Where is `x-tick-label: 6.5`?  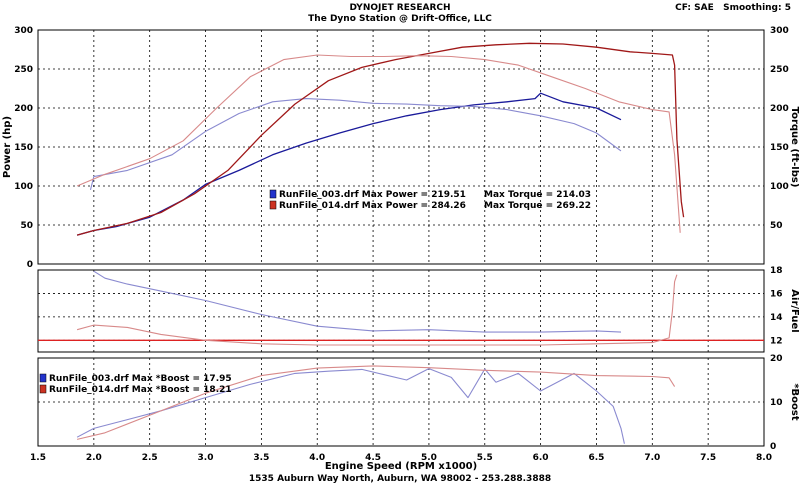
x-tick-label: 6.5 is located at coordinates (596, 458).